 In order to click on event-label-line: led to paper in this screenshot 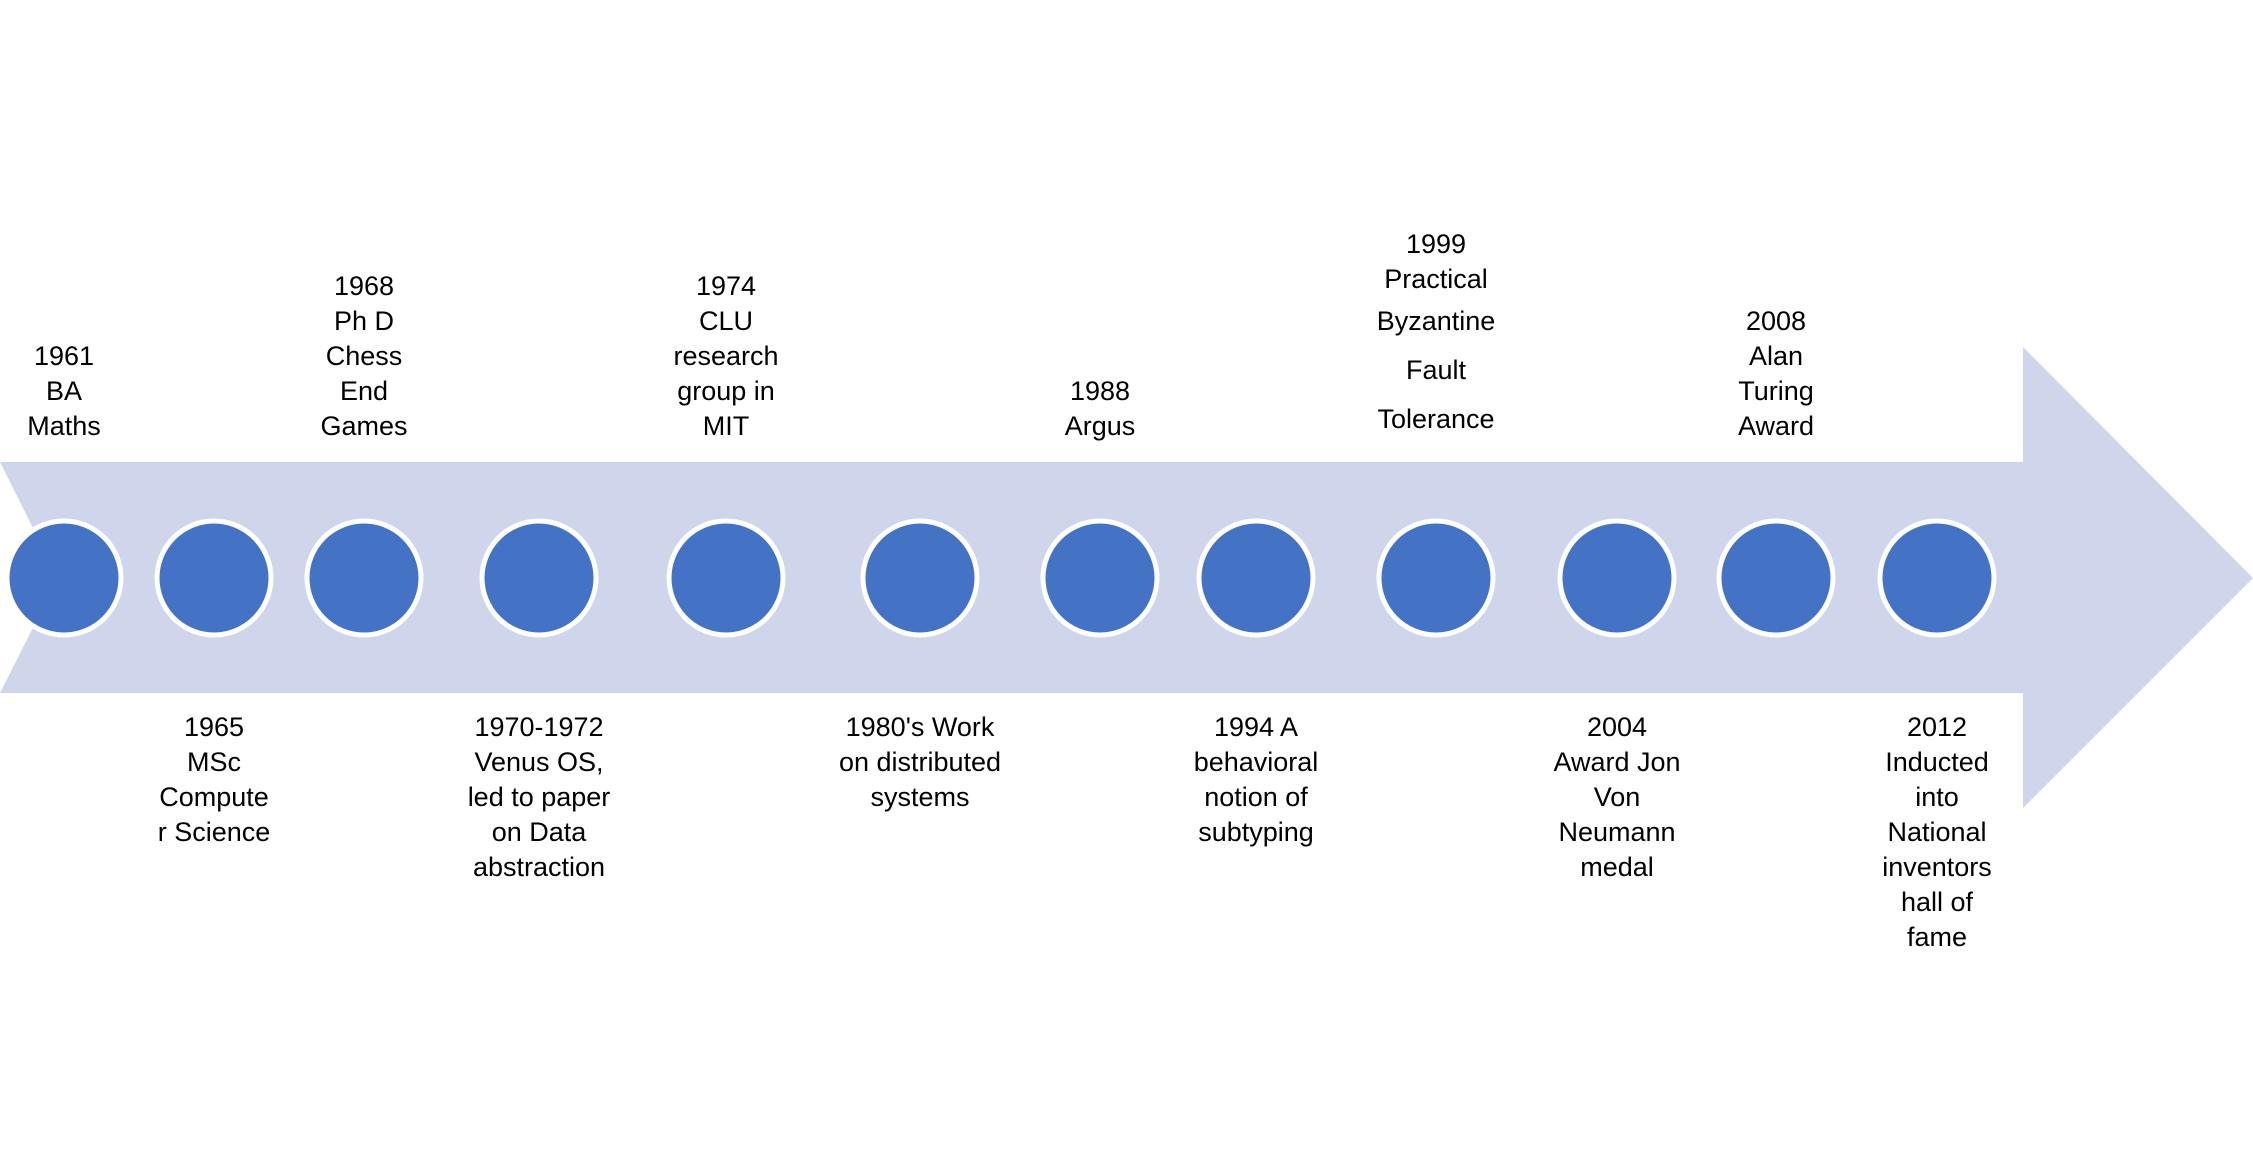, I will do `click(539, 797)`.